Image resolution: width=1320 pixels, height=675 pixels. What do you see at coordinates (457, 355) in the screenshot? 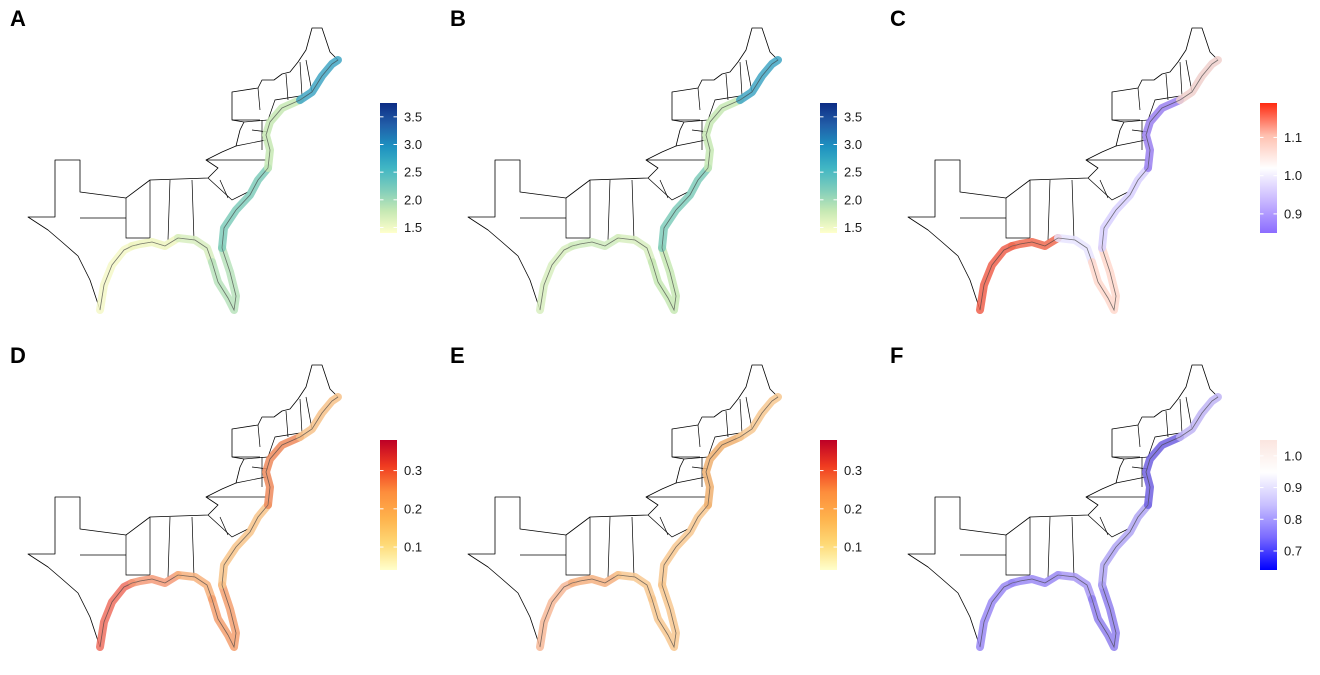
I see `panel-label: E` at bounding box center [457, 355].